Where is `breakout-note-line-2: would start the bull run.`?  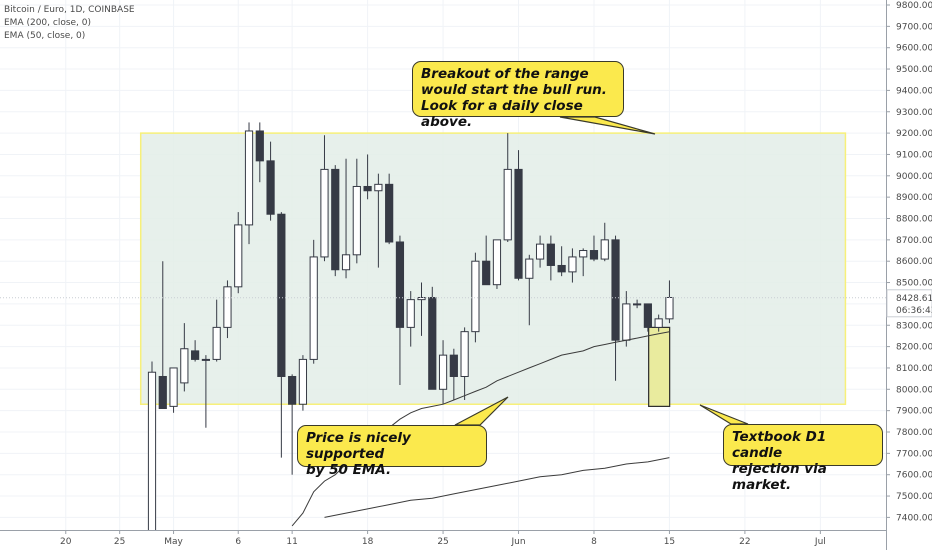
breakout-note-line-2: would start the bull run. is located at coordinates (514, 90).